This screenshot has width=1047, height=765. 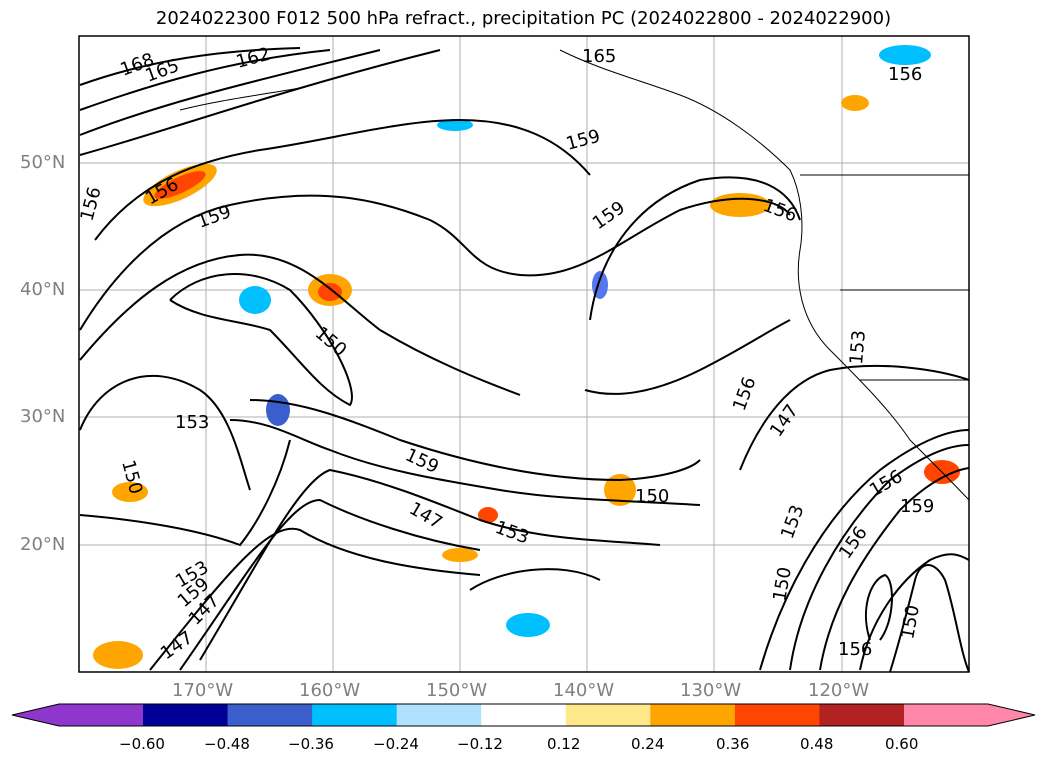 I want to click on colorbar-tick: 0.24, so click(x=648, y=744).